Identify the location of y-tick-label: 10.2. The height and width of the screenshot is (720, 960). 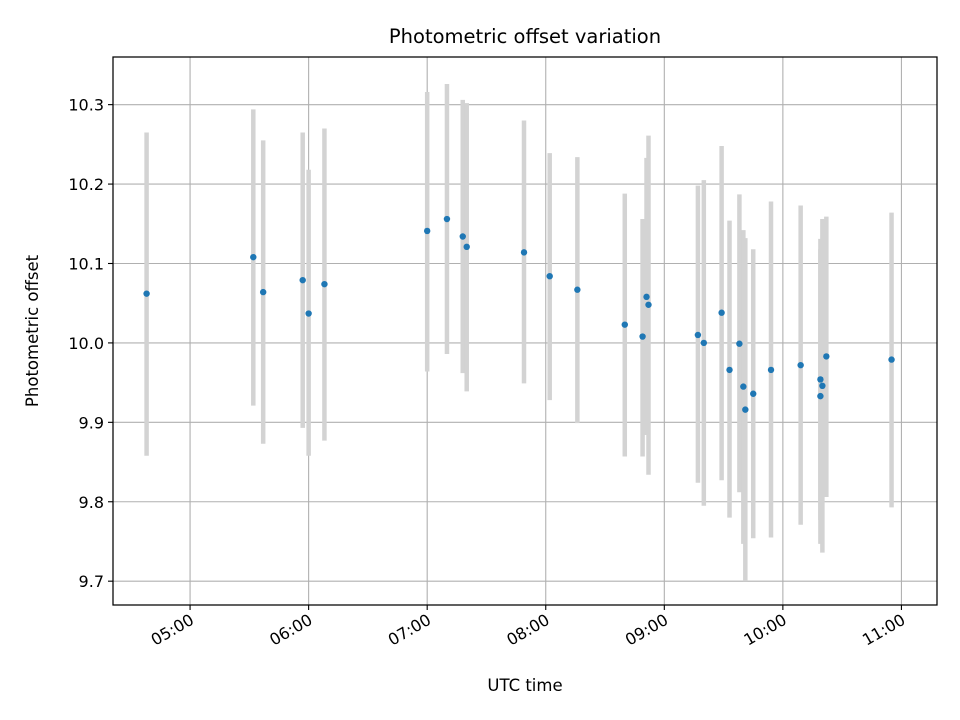
(86, 184).